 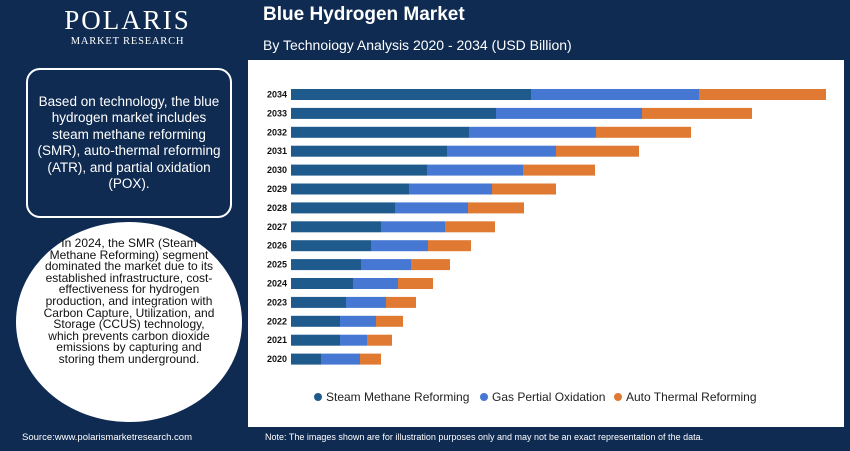 I want to click on callout-circle, so click(x=129, y=322).